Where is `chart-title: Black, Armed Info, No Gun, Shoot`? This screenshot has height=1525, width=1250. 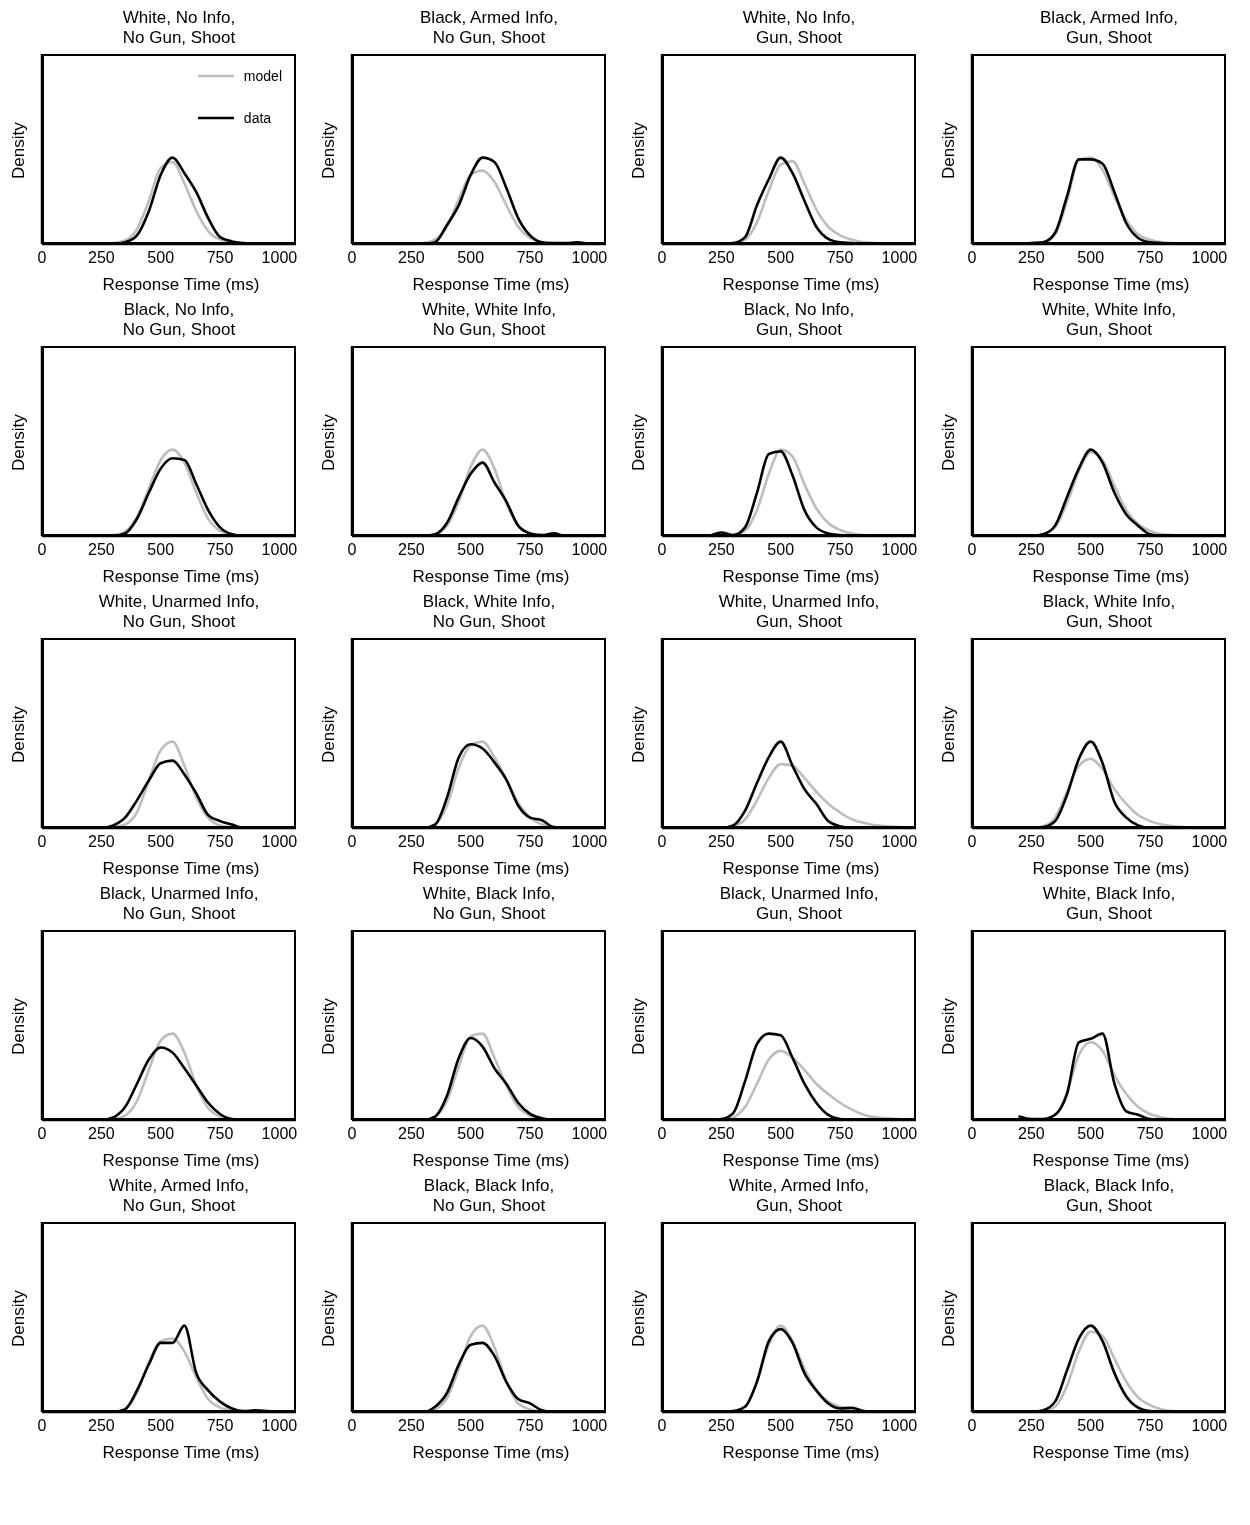 chart-title: Black, Armed Info, No Gun, Shoot is located at coordinates (489, 28).